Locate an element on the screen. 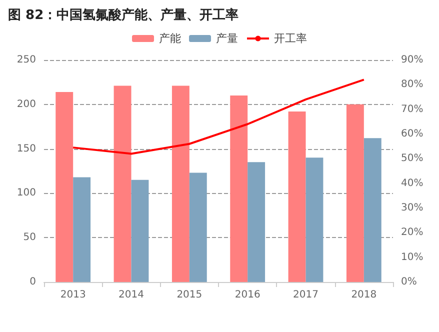 The width and height of the screenshot is (439, 332). chart-title: 图 82：中国氢氟酸产能、产量、开工率 is located at coordinates (123, 15).